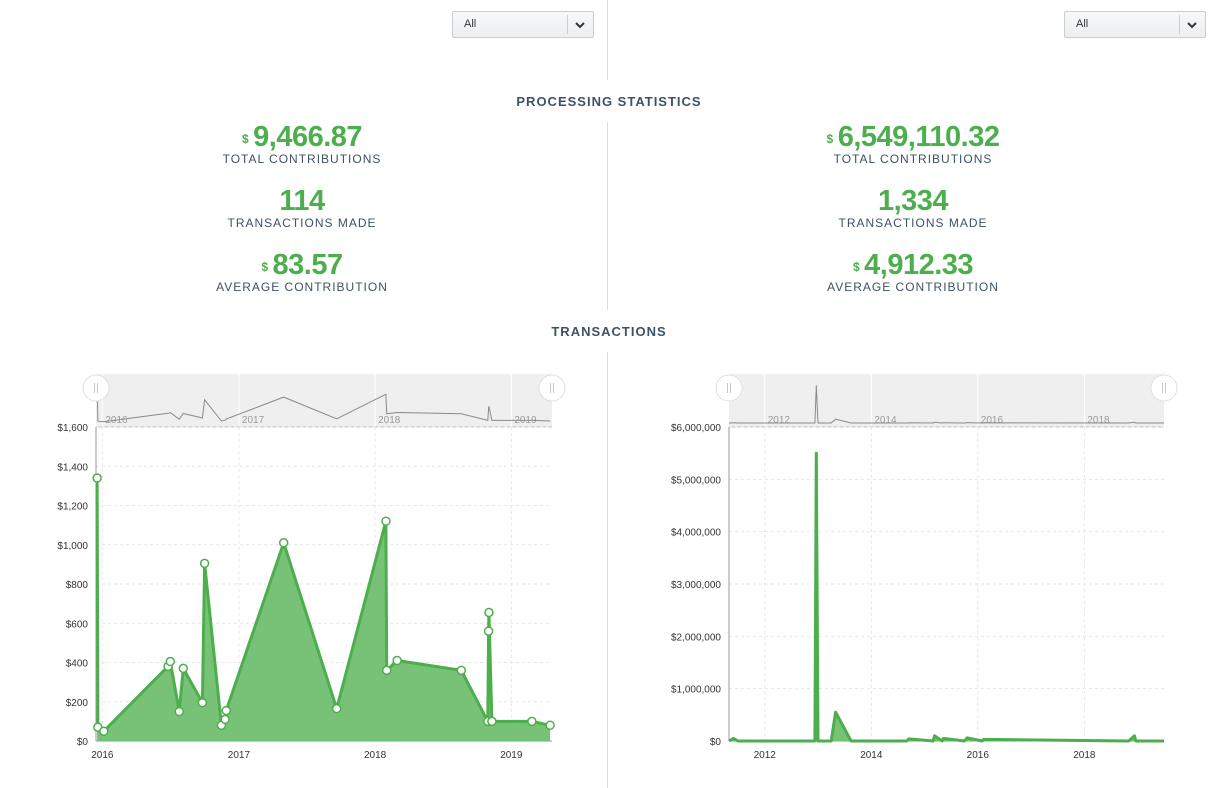  I want to click on left-average-contribution: $83.57 AVERAGE CONTRIBUTION, so click(302, 272).